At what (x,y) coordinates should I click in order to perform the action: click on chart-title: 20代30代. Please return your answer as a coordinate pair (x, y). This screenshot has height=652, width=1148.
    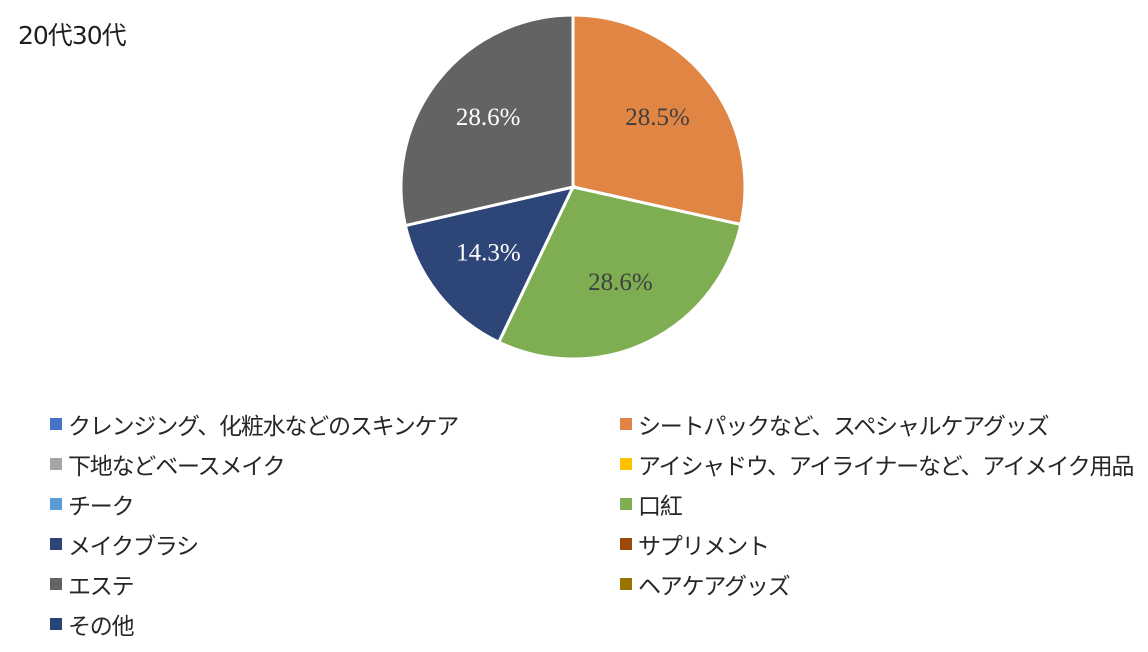
    Looking at the image, I should click on (72, 35).